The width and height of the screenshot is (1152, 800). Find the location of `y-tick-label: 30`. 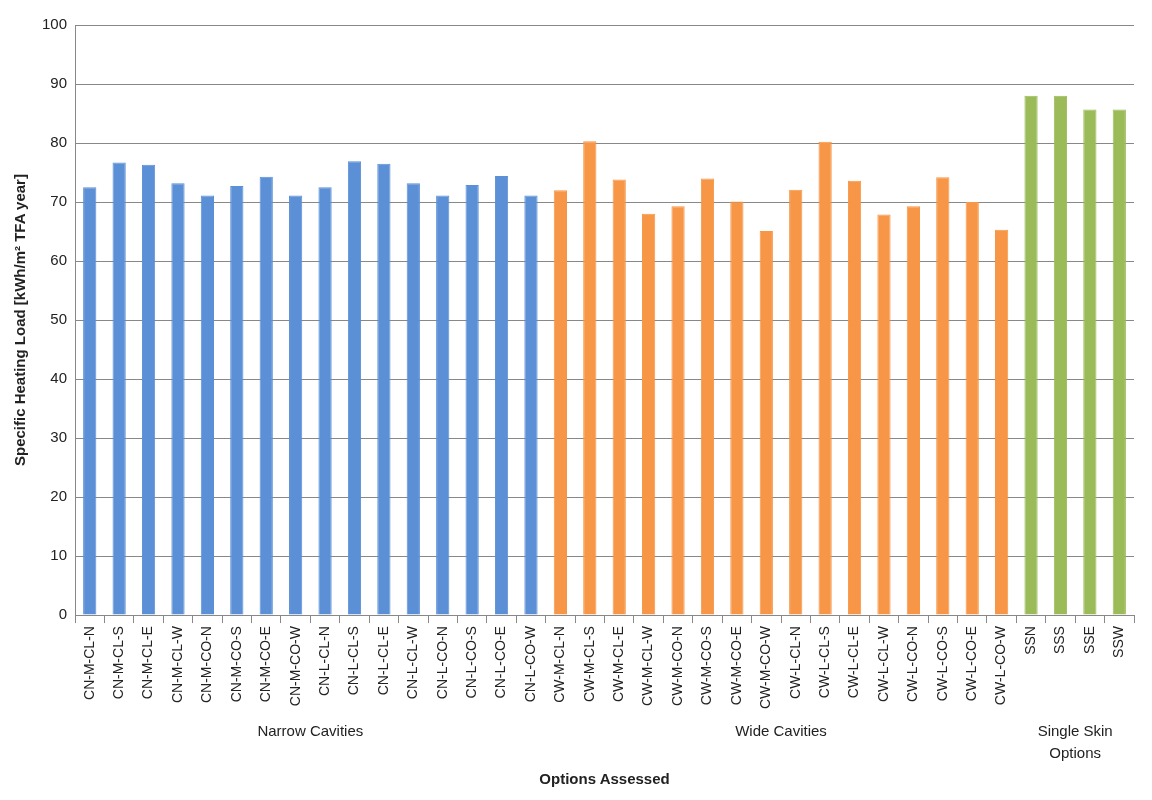

y-tick-label: 30 is located at coordinates (59, 437).